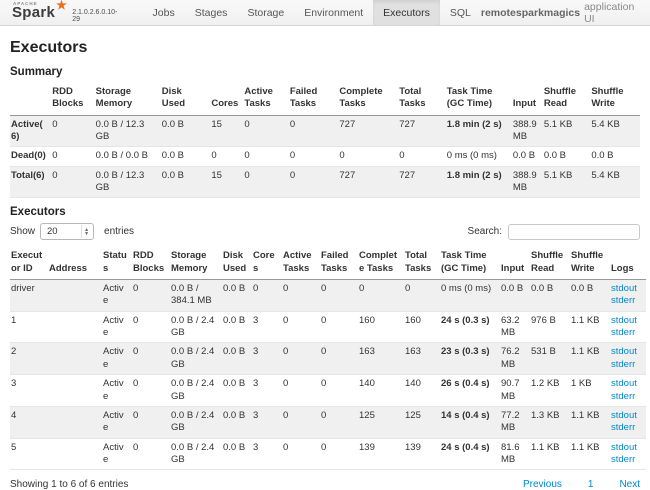 Image resolution: width=650 pixels, height=490 pixels. I want to click on summary-cell: 388.9 MB, so click(524, 130).